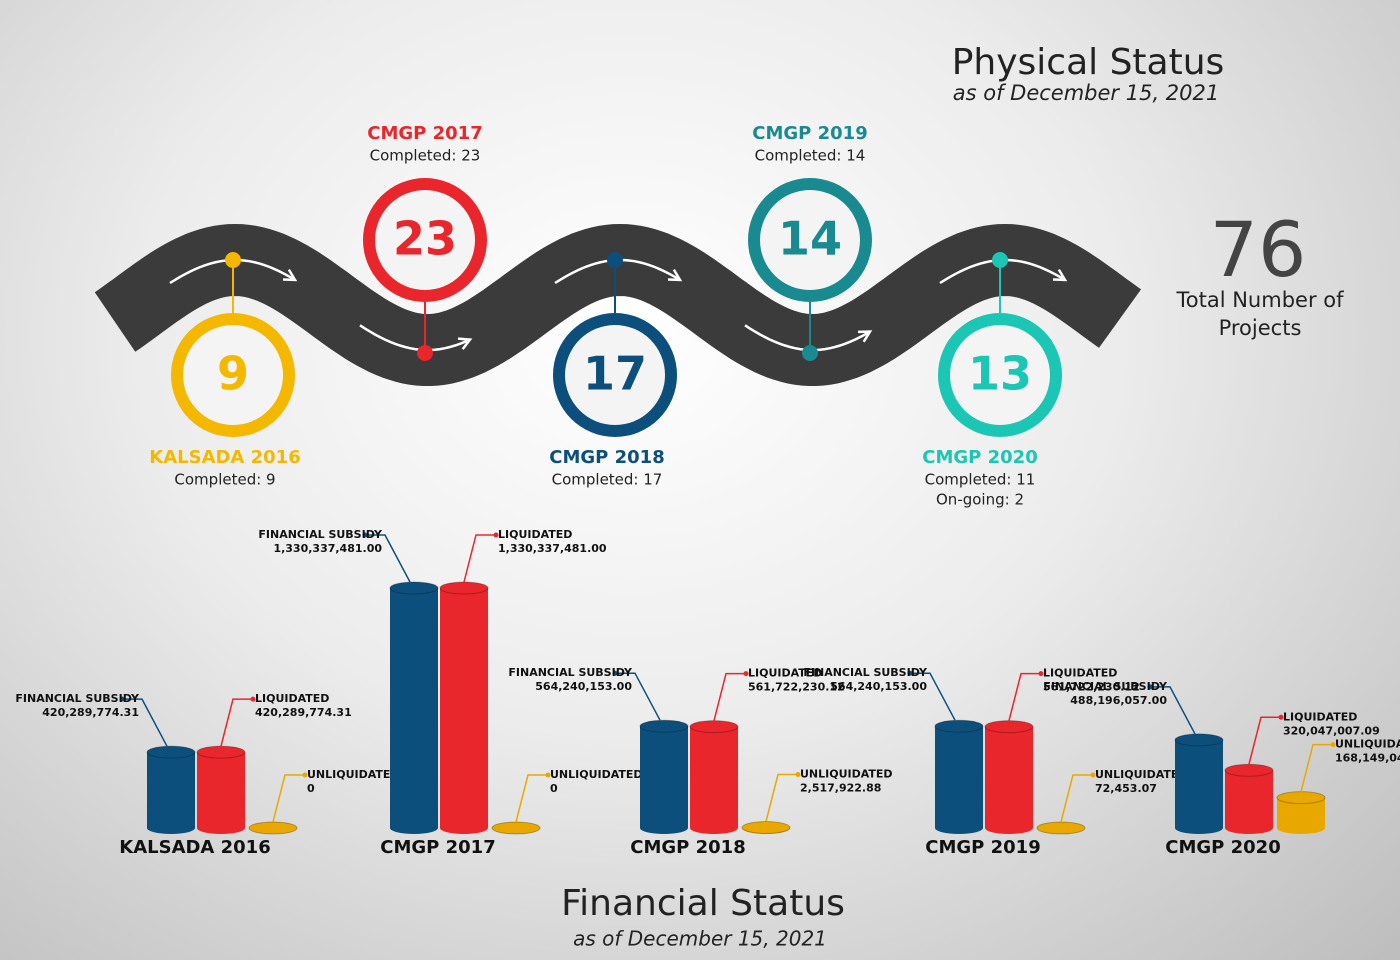  What do you see at coordinates (554, 788) in the screenshot?
I see `value-label: 0` at bounding box center [554, 788].